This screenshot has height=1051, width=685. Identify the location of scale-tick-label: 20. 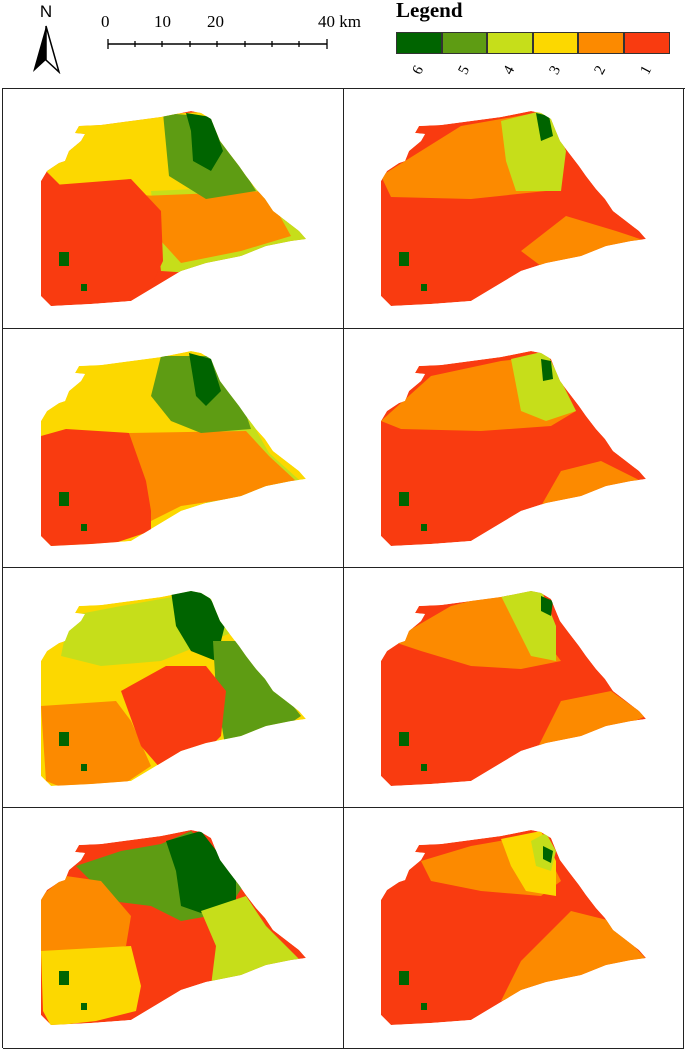
(215, 21).